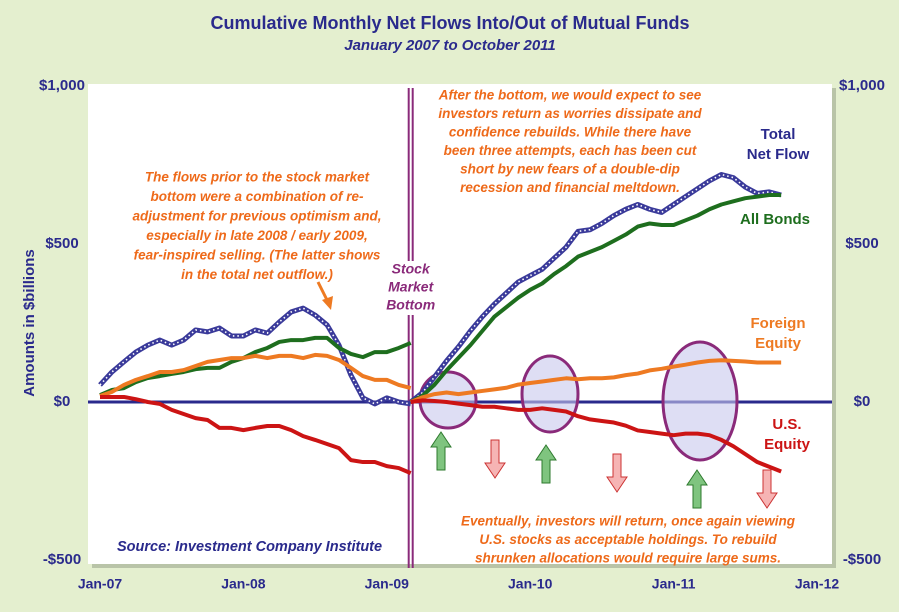 This screenshot has height=612, width=899. I want to click on series-label-line: Total, so click(778, 134).